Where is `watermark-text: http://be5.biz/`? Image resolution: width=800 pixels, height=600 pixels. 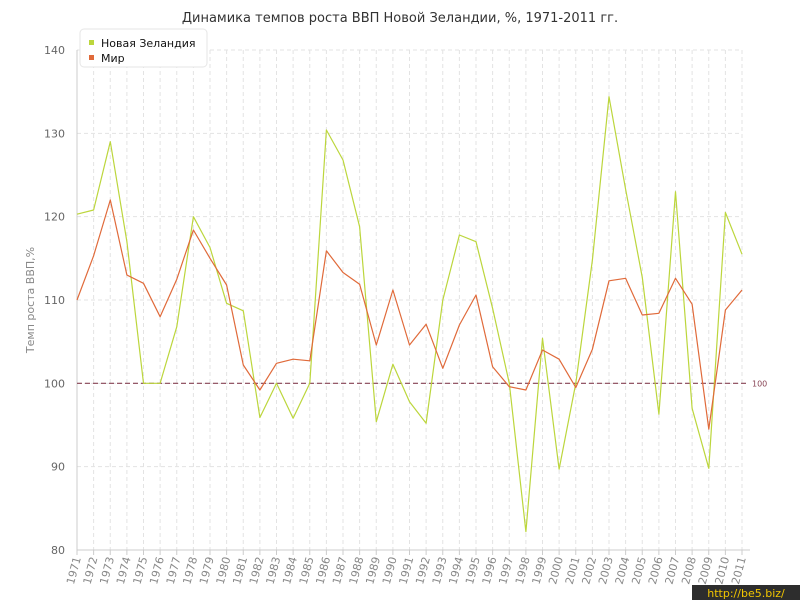
watermark-text: http://be5.biz/ is located at coordinates (746, 593).